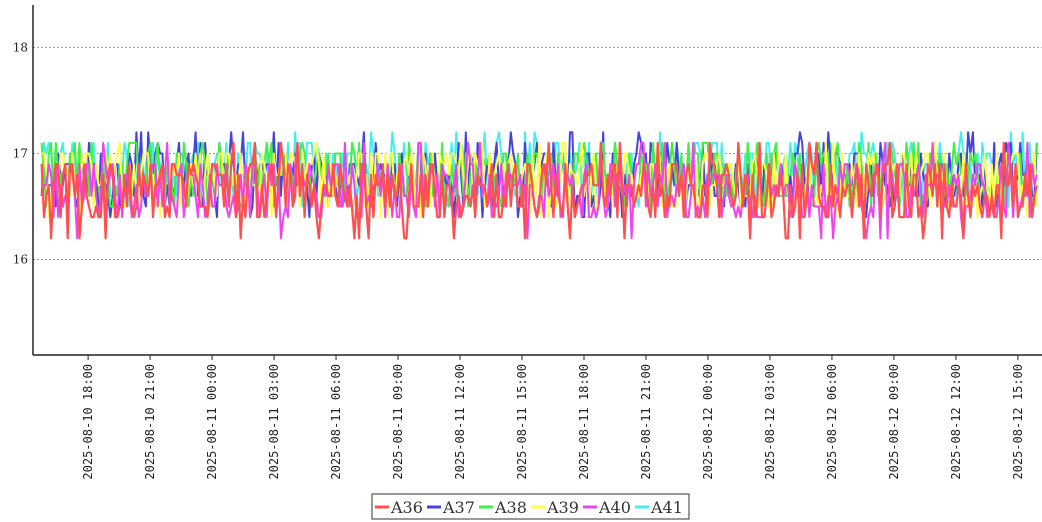 This screenshot has height=522, width=1042. I want to click on x-tick-label: 2025-08-12 06:00, so click(832, 422).